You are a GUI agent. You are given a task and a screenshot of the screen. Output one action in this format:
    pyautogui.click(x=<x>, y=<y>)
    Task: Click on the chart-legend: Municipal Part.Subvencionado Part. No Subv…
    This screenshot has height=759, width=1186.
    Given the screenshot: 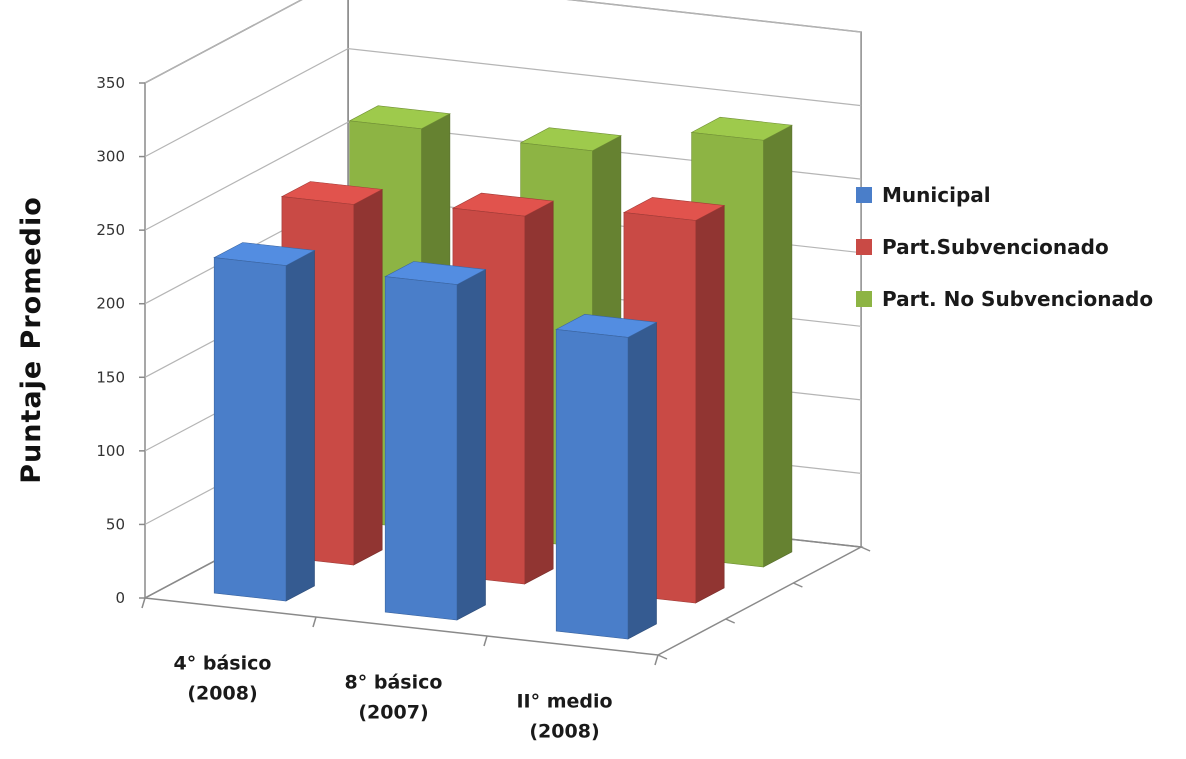 What is the action you would take?
    pyautogui.click(x=1004, y=247)
    